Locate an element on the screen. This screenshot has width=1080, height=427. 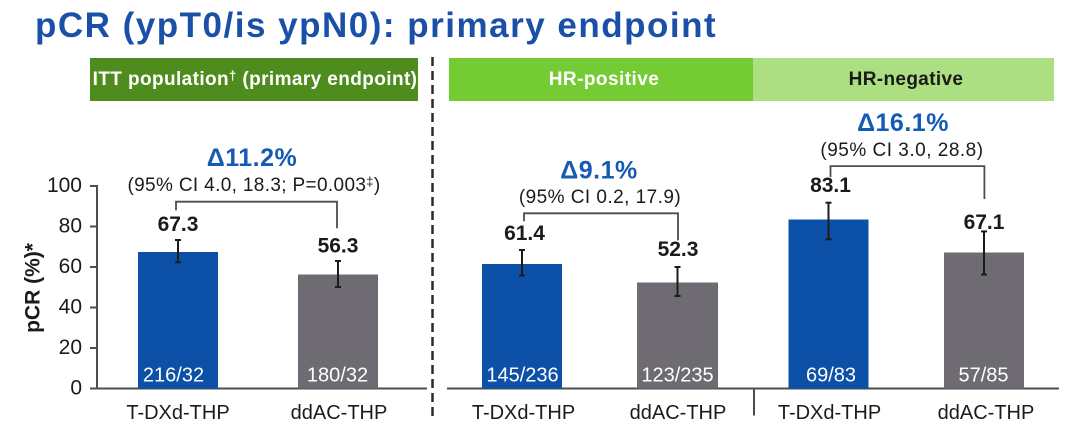
svg-text: (95% CI 3.0, 28.8) is located at coordinates (901, 150).